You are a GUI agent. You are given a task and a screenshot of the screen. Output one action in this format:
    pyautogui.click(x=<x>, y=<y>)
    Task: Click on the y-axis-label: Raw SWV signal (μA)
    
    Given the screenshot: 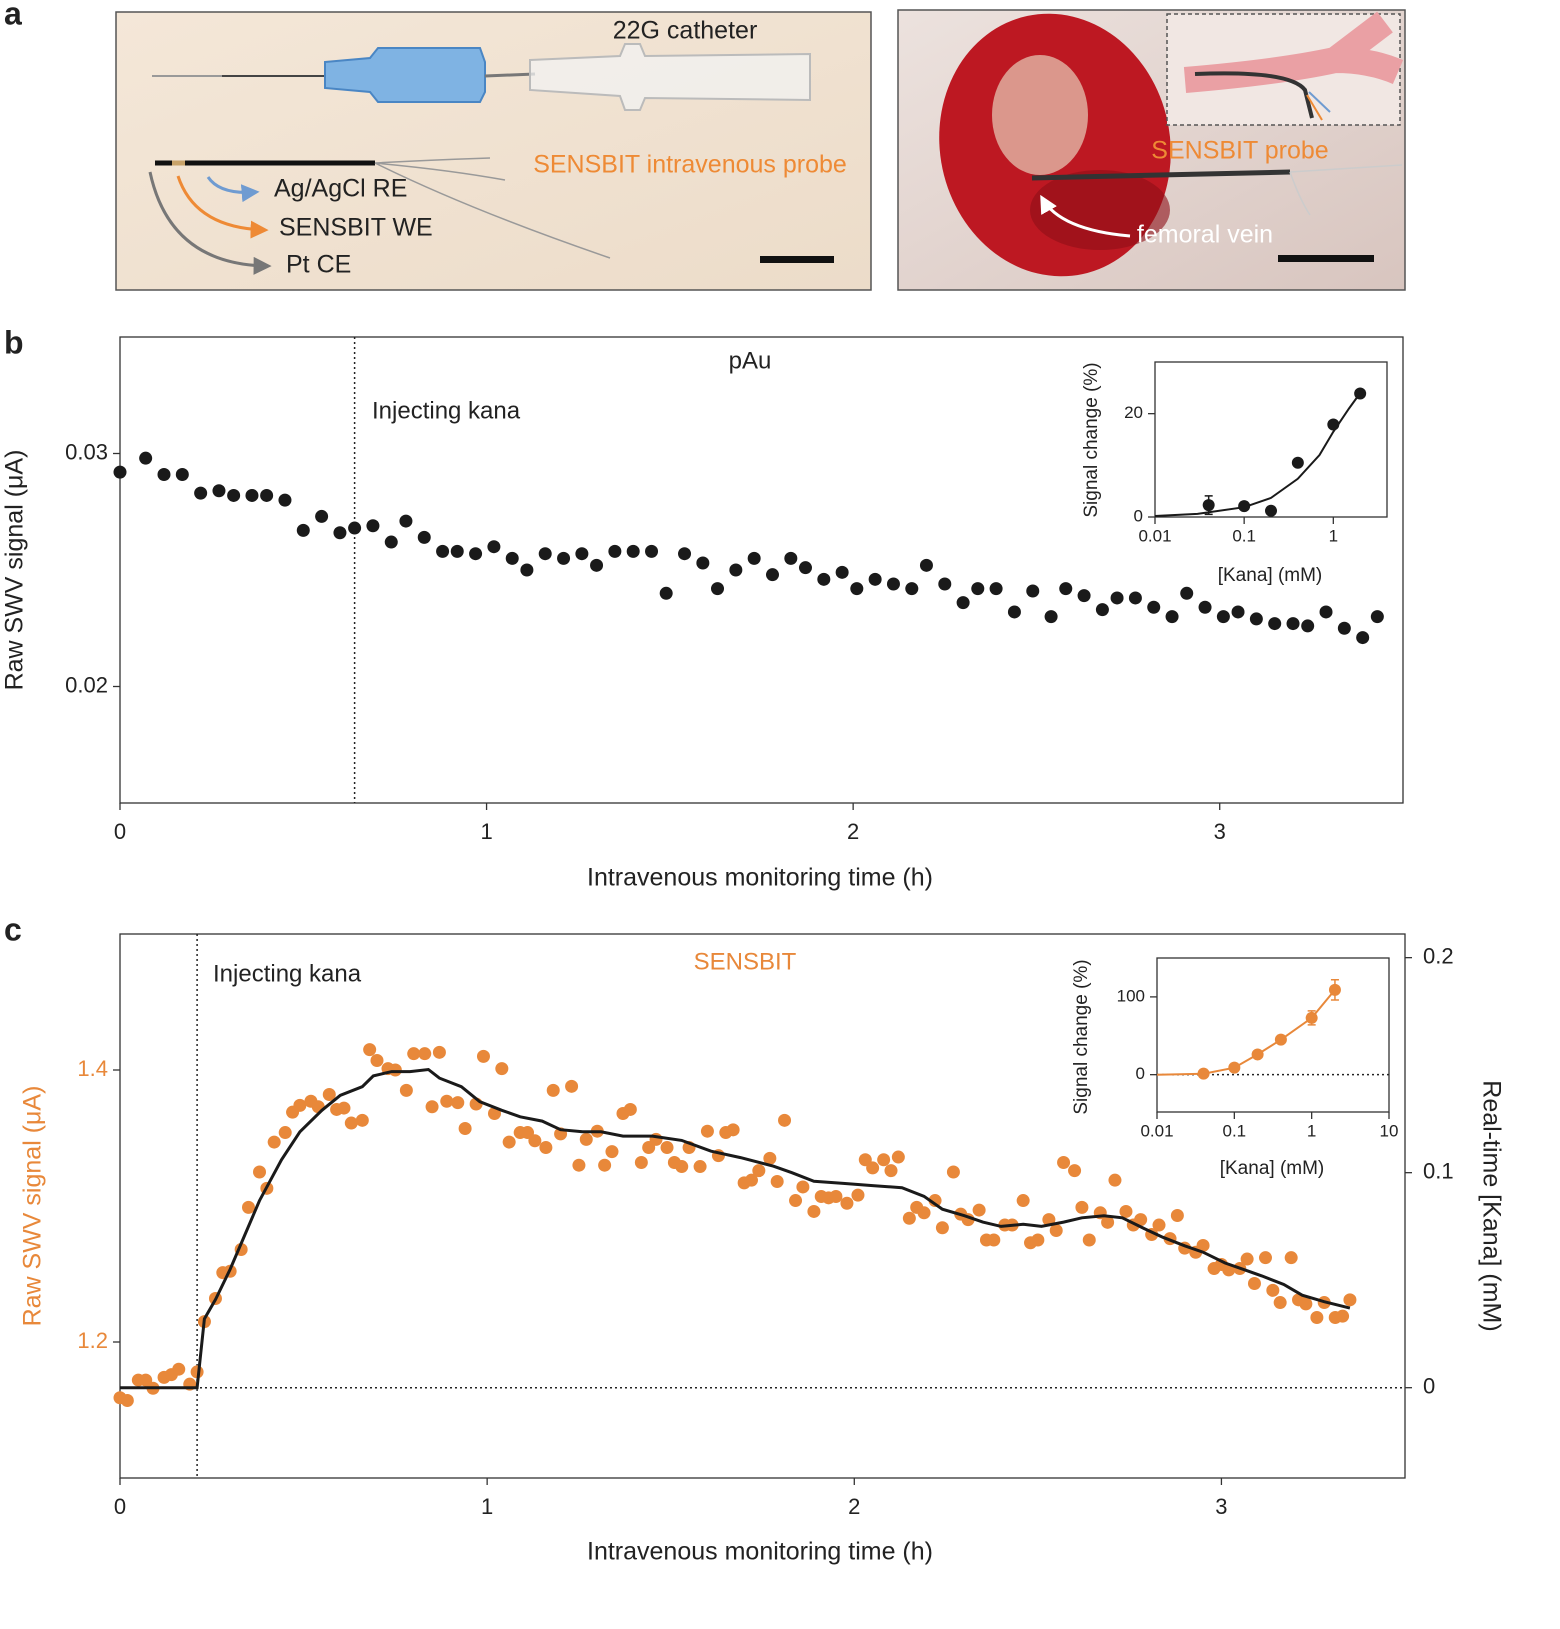 What is the action you would take?
    pyautogui.click(x=15, y=570)
    